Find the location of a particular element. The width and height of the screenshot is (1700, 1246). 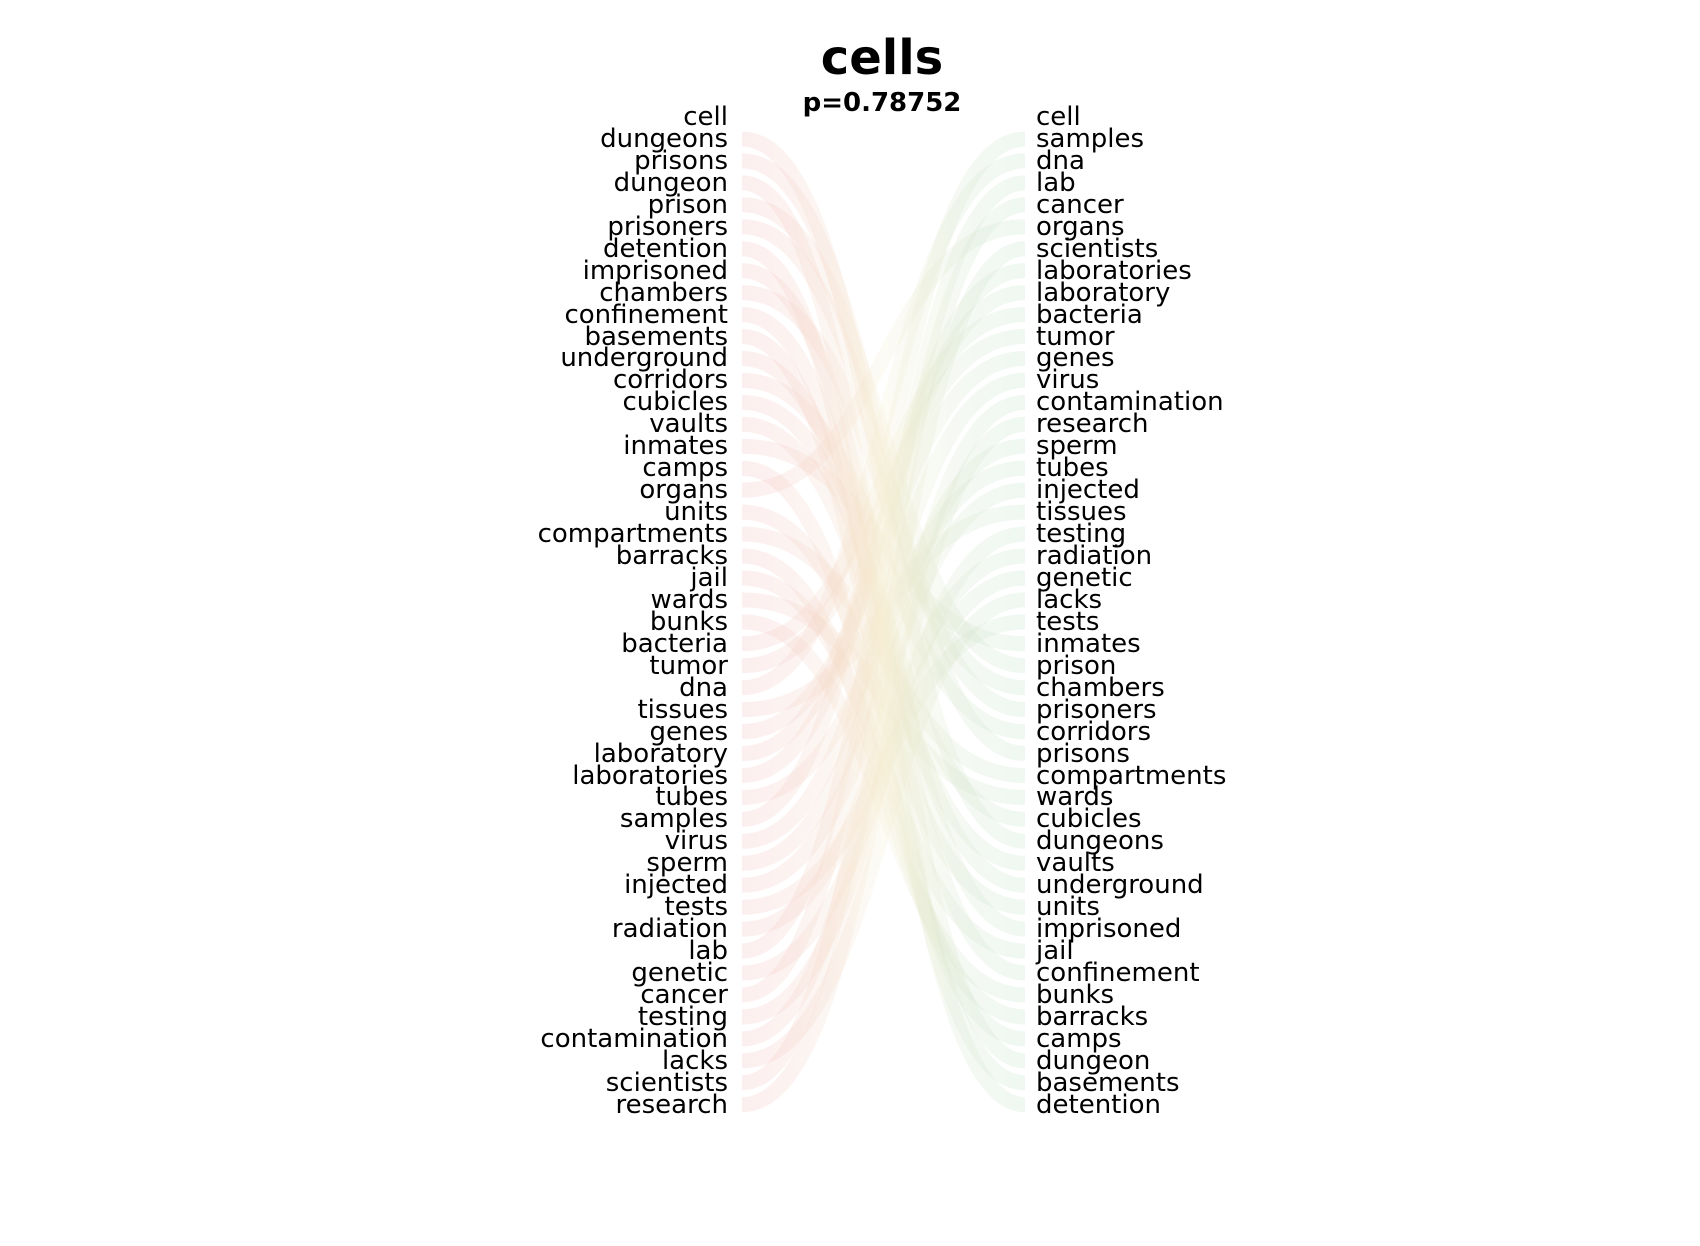

left-word: cell is located at coordinates (705, 117).